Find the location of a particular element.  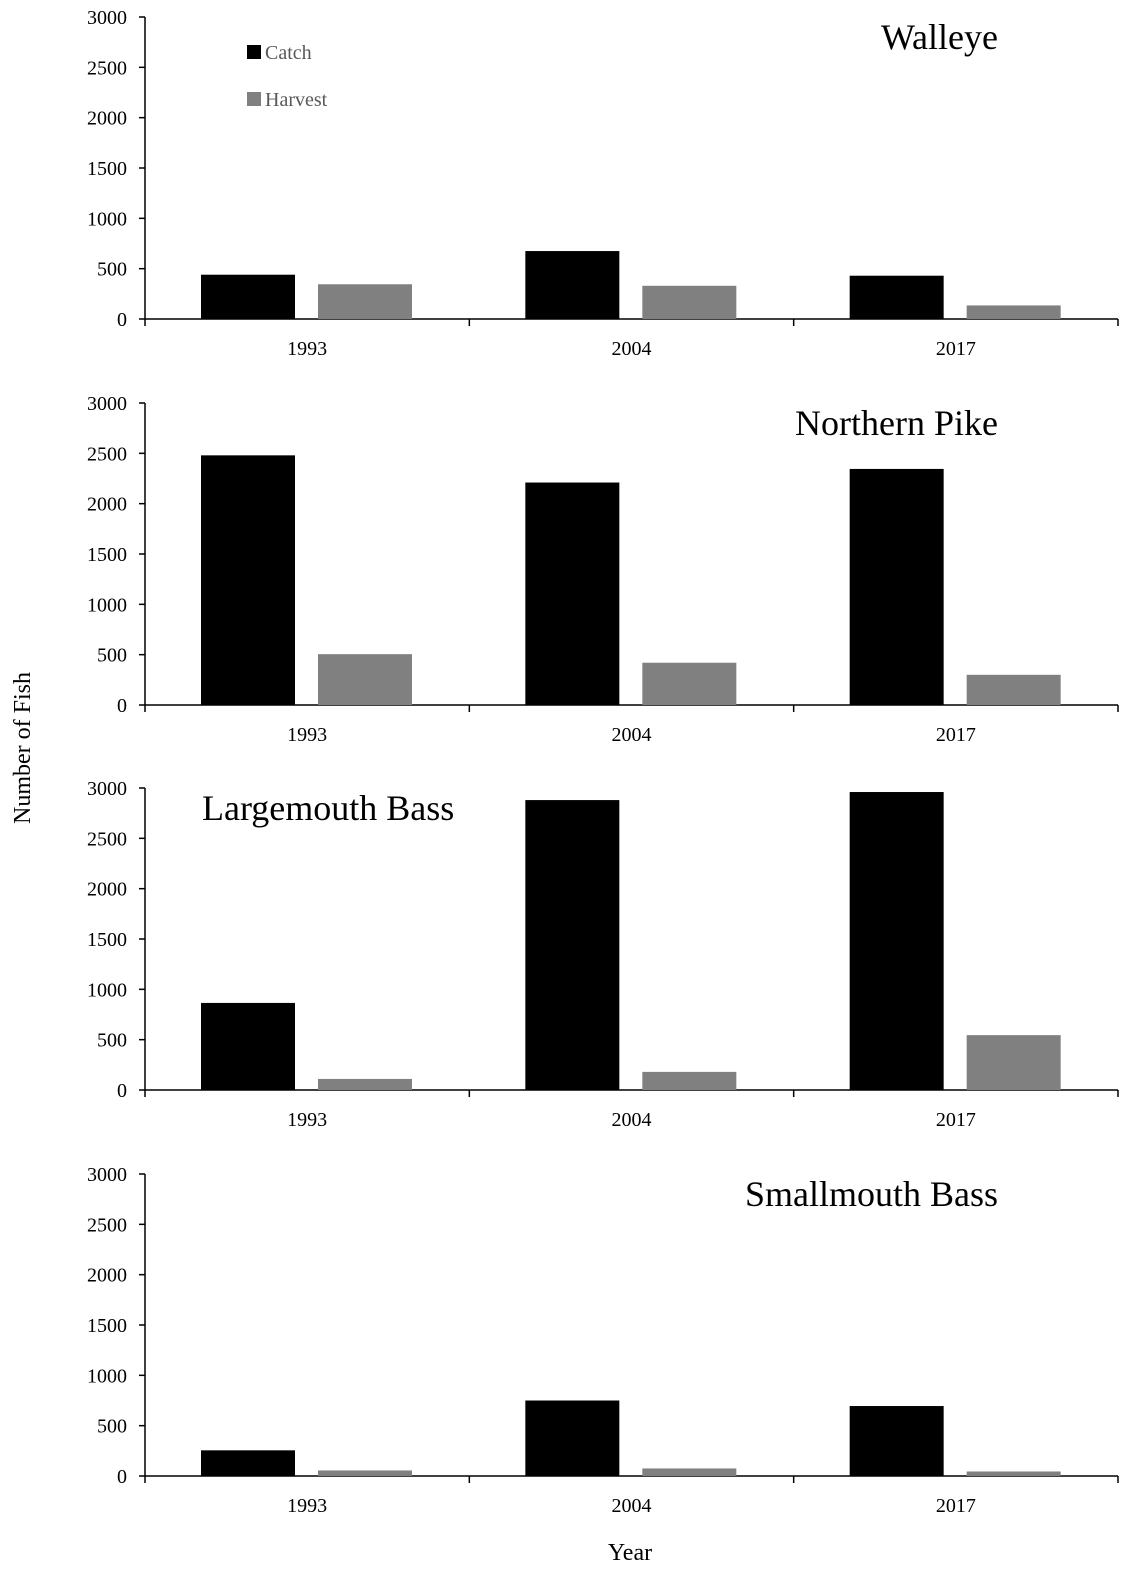

y-axis-title: Number of Fish is located at coordinates (23, 748).